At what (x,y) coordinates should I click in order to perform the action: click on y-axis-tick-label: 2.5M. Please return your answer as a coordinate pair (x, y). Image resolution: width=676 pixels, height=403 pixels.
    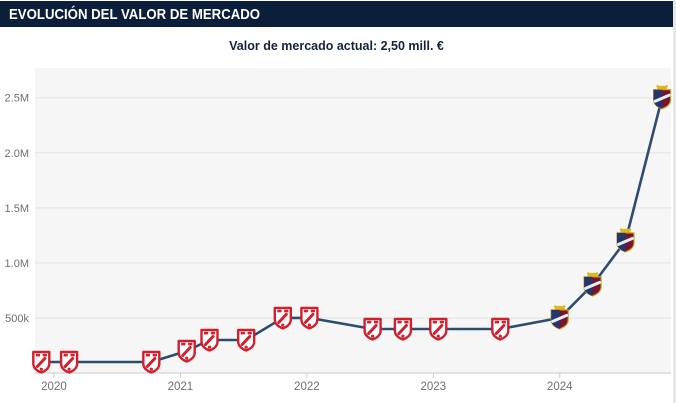
    Looking at the image, I should click on (17, 99).